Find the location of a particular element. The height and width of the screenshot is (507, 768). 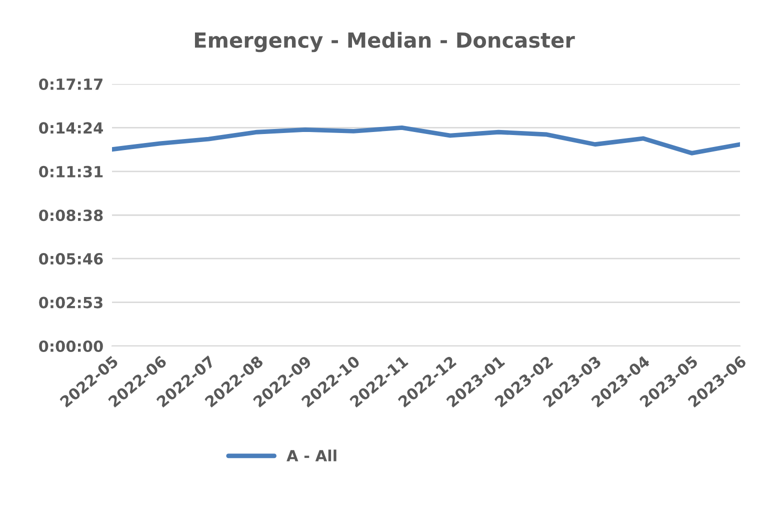

legend-label: A - All is located at coordinates (311, 456).